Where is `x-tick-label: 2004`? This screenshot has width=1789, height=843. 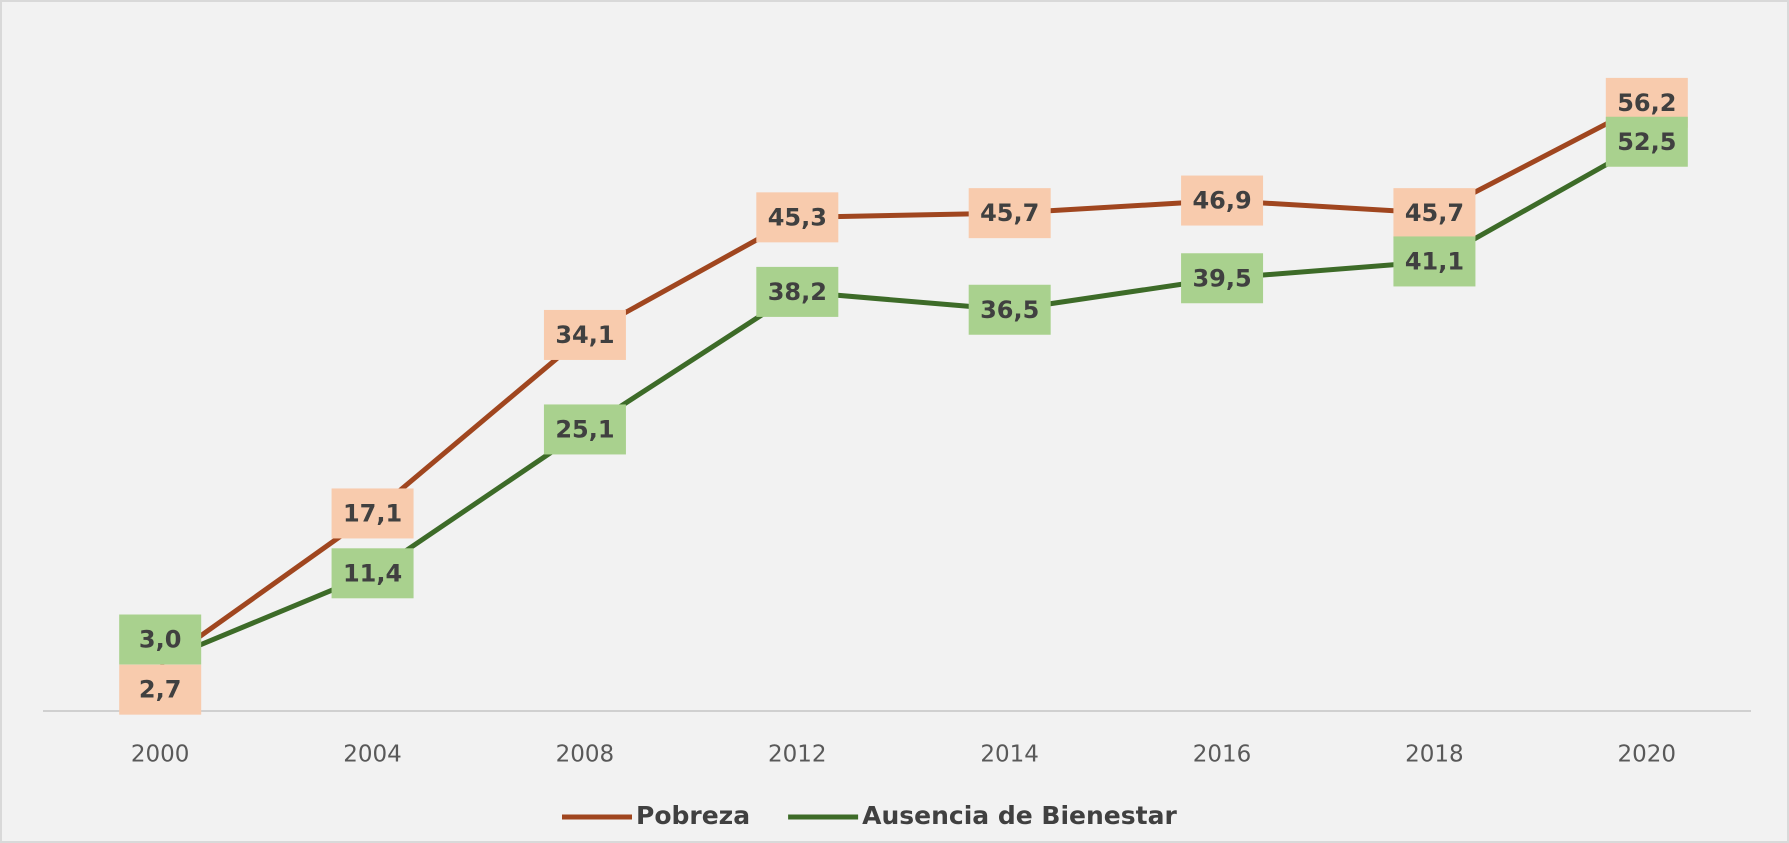
x-tick-label: 2004 is located at coordinates (372, 755).